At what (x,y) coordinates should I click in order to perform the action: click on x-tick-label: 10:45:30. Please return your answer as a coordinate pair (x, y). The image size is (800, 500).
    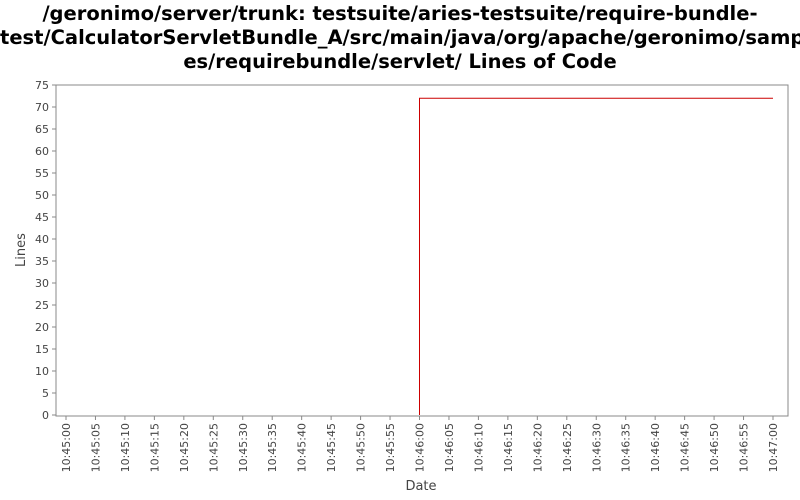
    Looking at the image, I should click on (243, 447).